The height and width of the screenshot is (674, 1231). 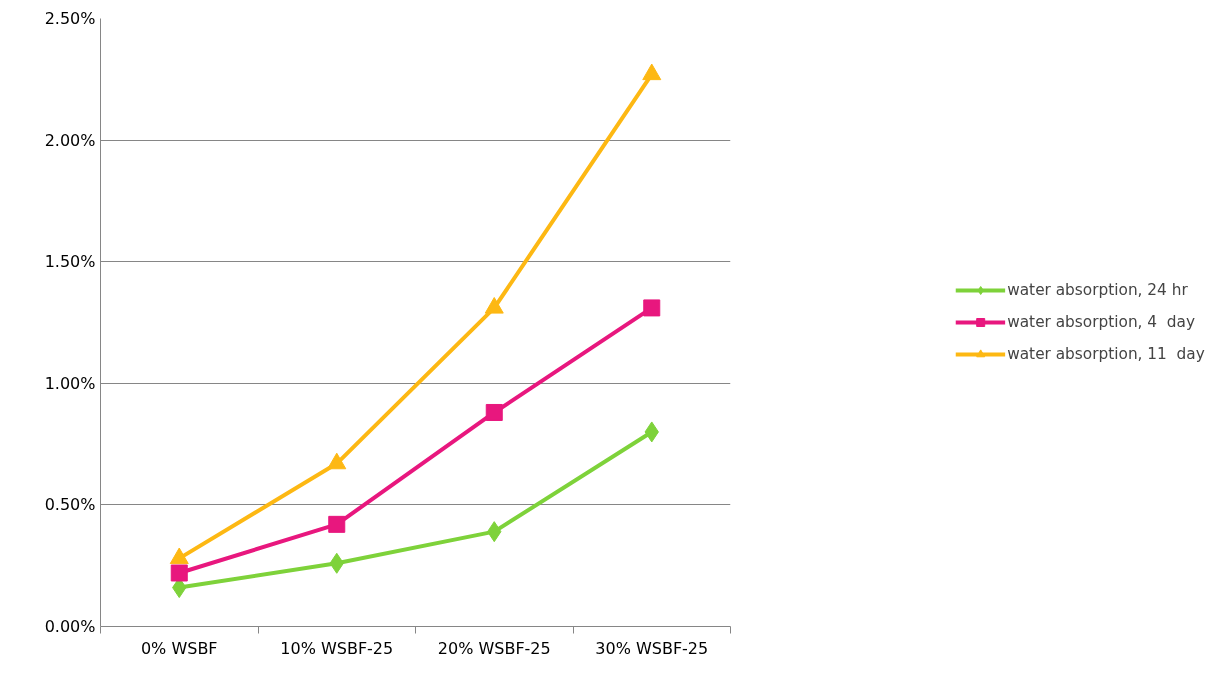 I want to click on y-tick-label: 2.50%, so click(x=70, y=18).